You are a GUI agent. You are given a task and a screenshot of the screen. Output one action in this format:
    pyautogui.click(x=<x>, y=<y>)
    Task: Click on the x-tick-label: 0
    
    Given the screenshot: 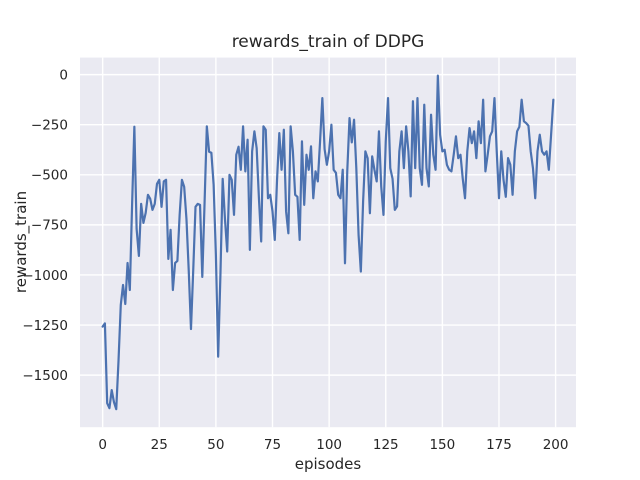 What is the action you would take?
    pyautogui.click(x=102, y=445)
    